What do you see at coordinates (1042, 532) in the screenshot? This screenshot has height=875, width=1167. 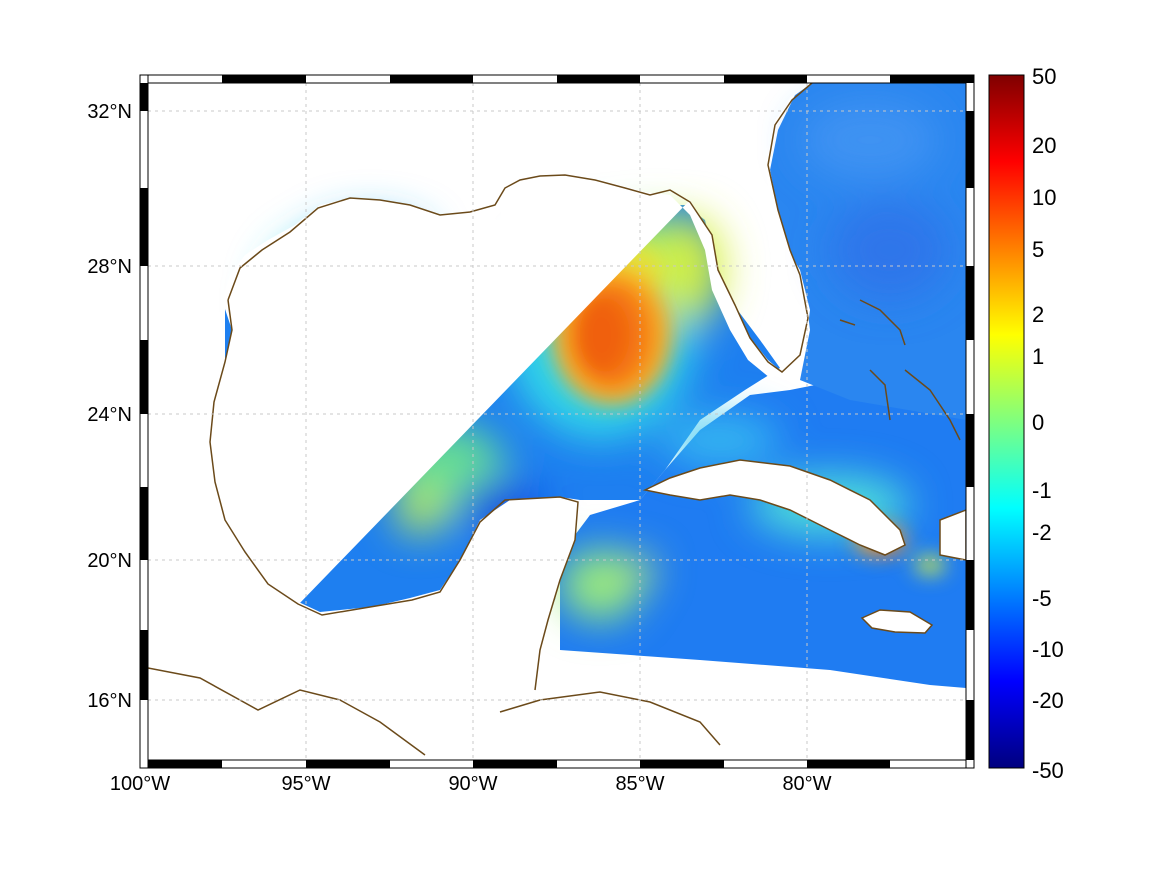 I see `colorbar-tick-label: -2` at bounding box center [1042, 532].